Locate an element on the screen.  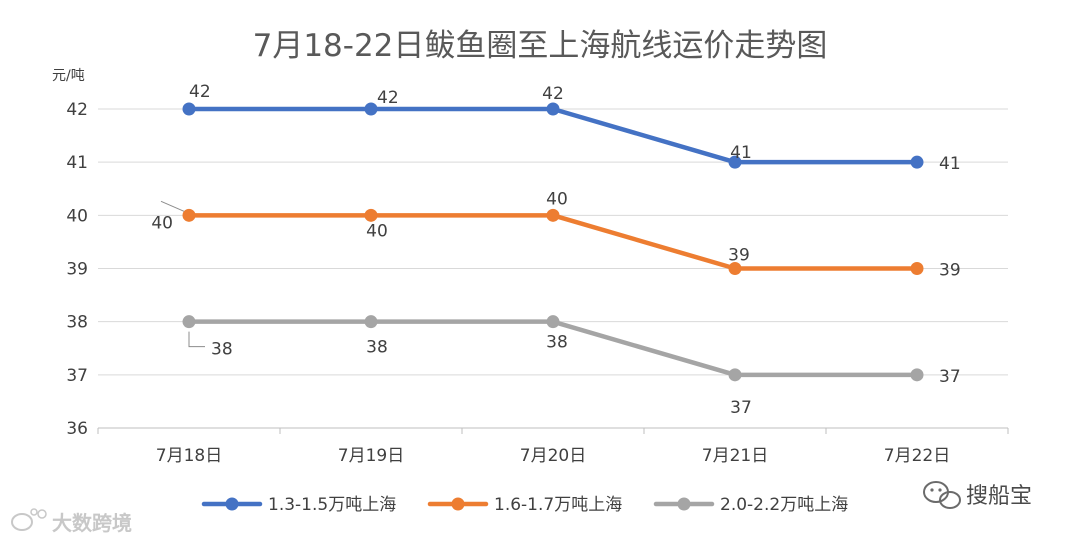
legend-item: 1.6-1.7万吨上海 is located at coordinates (524, 505).